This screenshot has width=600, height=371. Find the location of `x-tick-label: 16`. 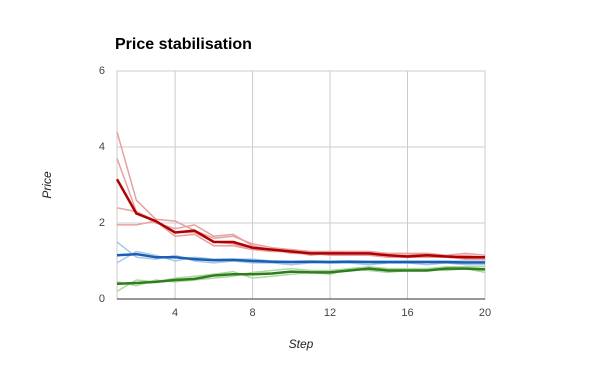

x-tick-label: 16 is located at coordinates (407, 313).